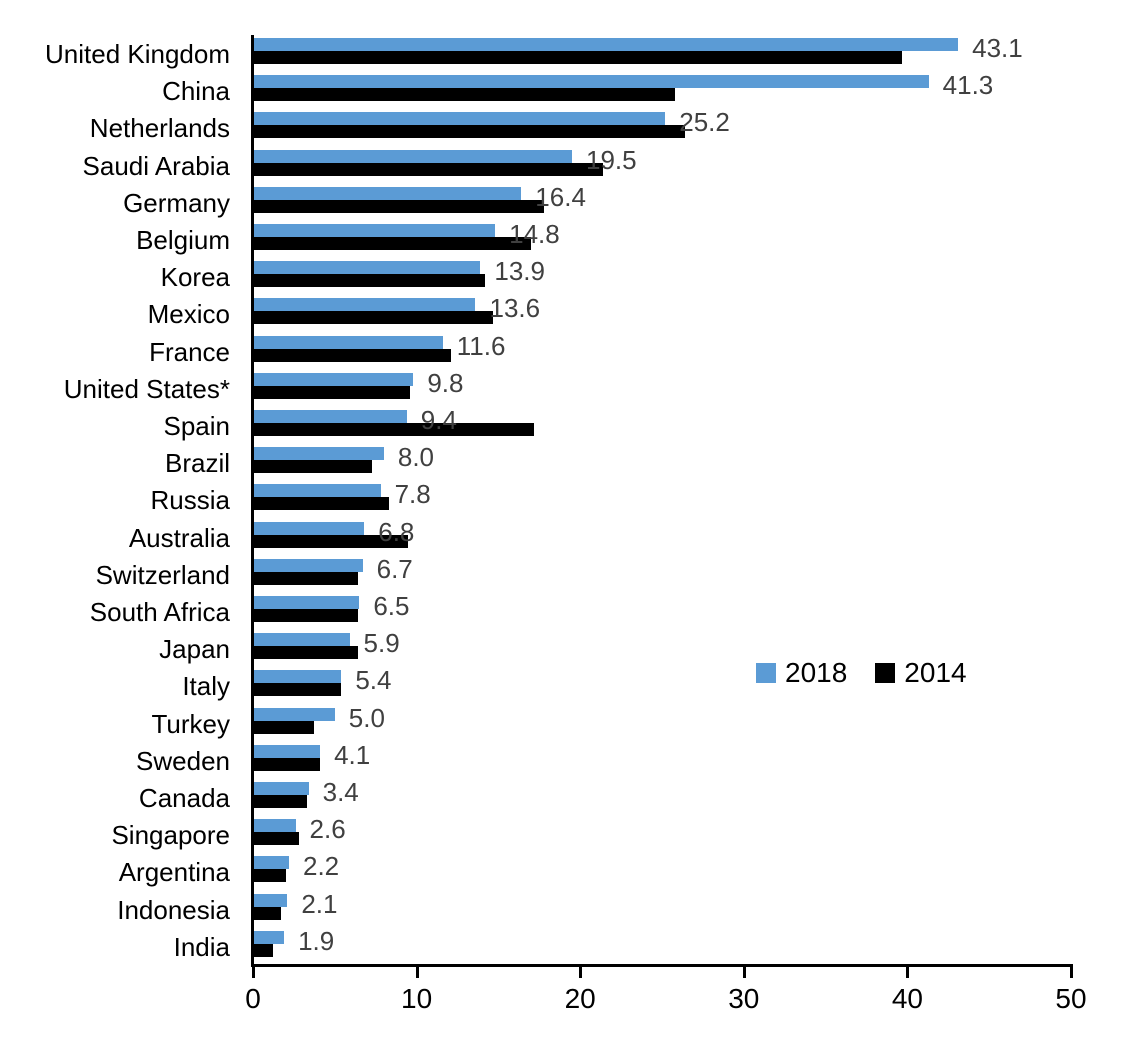  What do you see at coordinates (327, 829) in the screenshot?
I see `value-label: 2.6` at bounding box center [327, 829].